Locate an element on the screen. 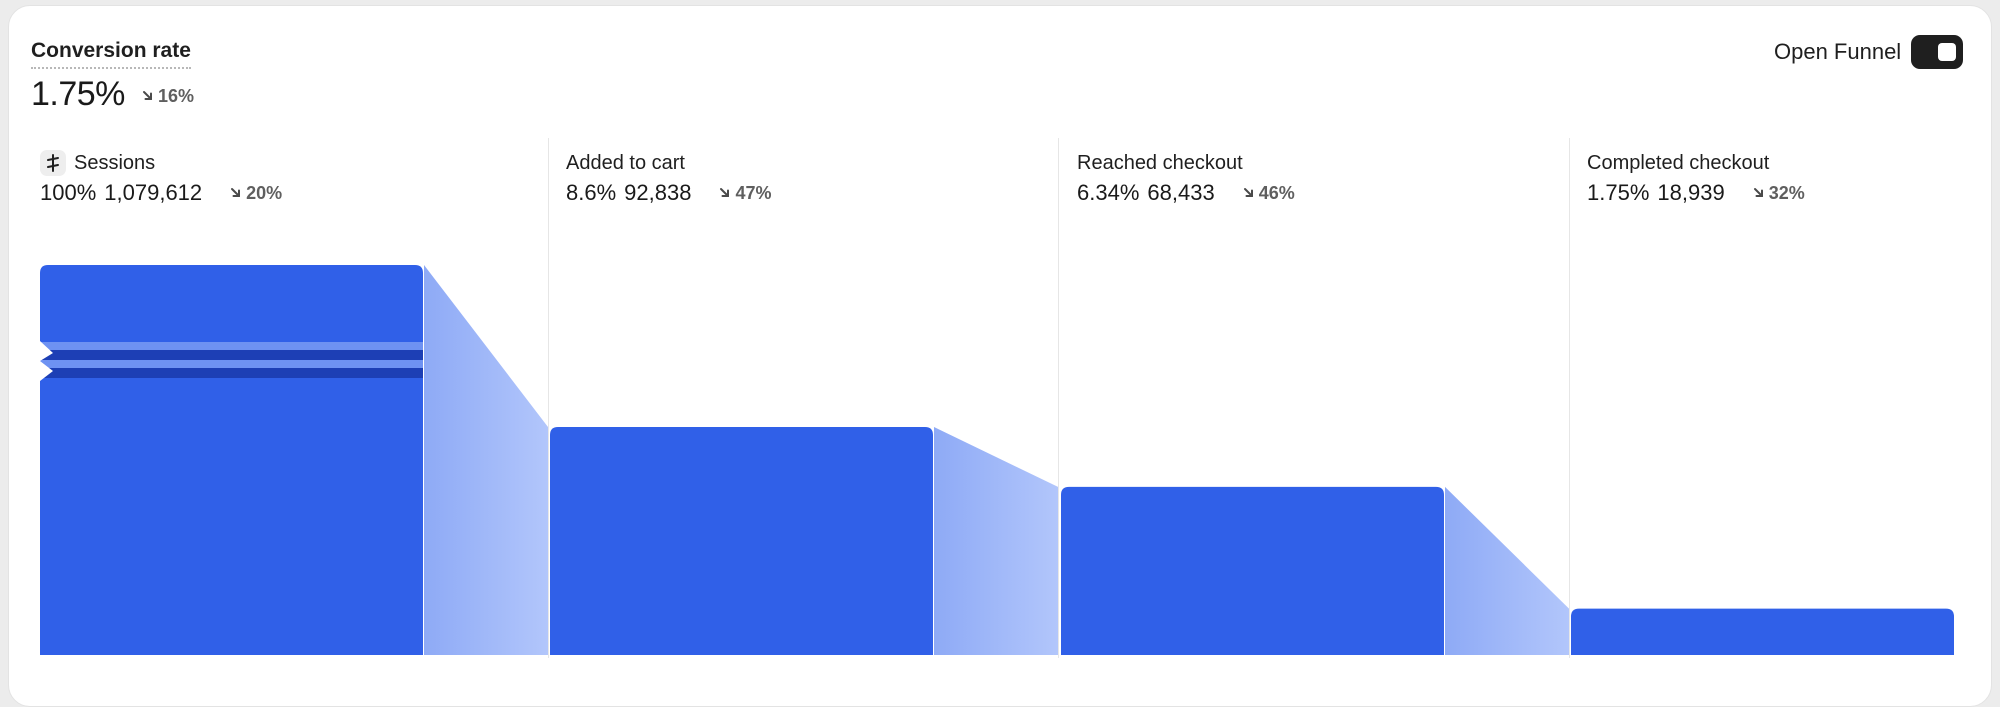  metric-title: Conversion rate is located at coordinates (111, 54).